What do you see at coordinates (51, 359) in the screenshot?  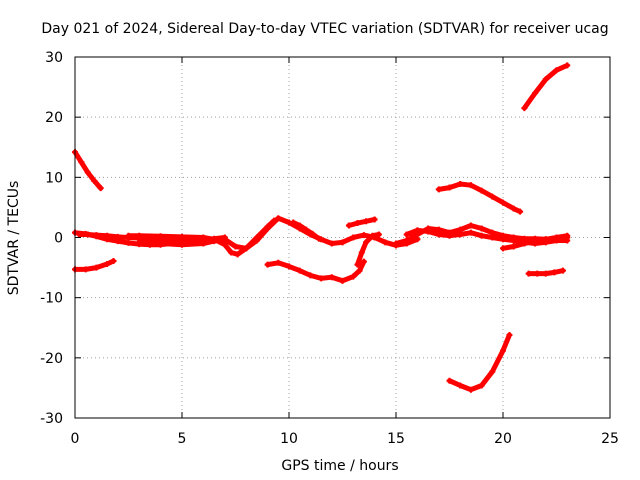 I see `y-tick-label: -20` at bounding box center [51, 359].